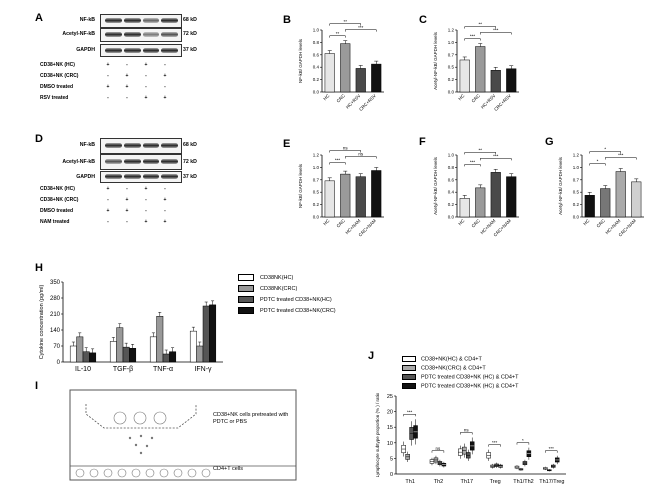  Describe the element at coordinates (39, 139) in the screenshot. I see `panel-label-d: D` at that location.